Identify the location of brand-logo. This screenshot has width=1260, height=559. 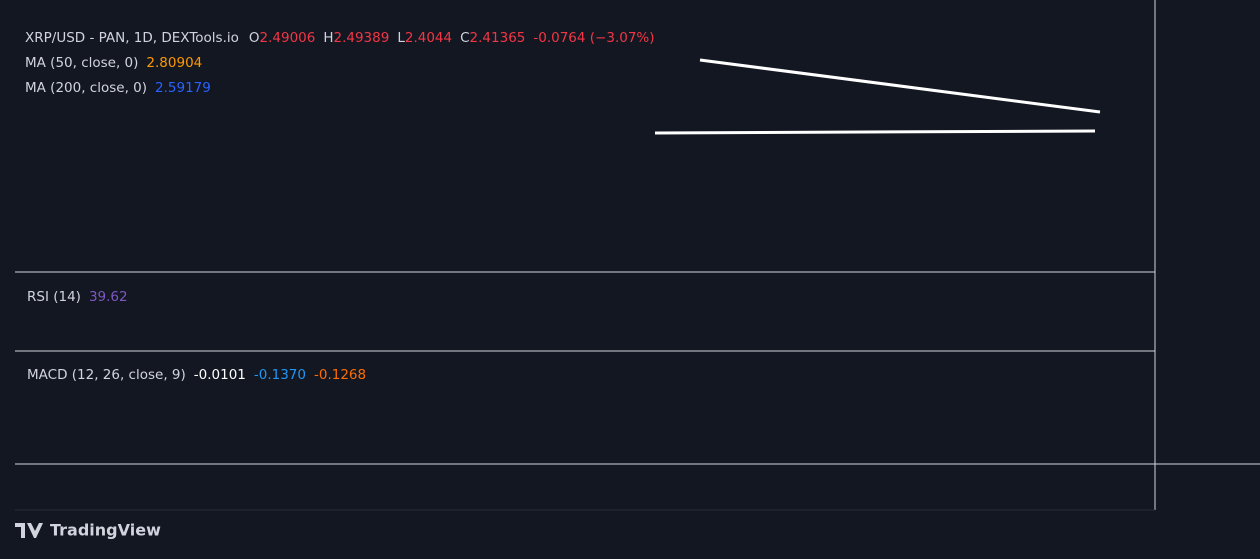
(29, 530).